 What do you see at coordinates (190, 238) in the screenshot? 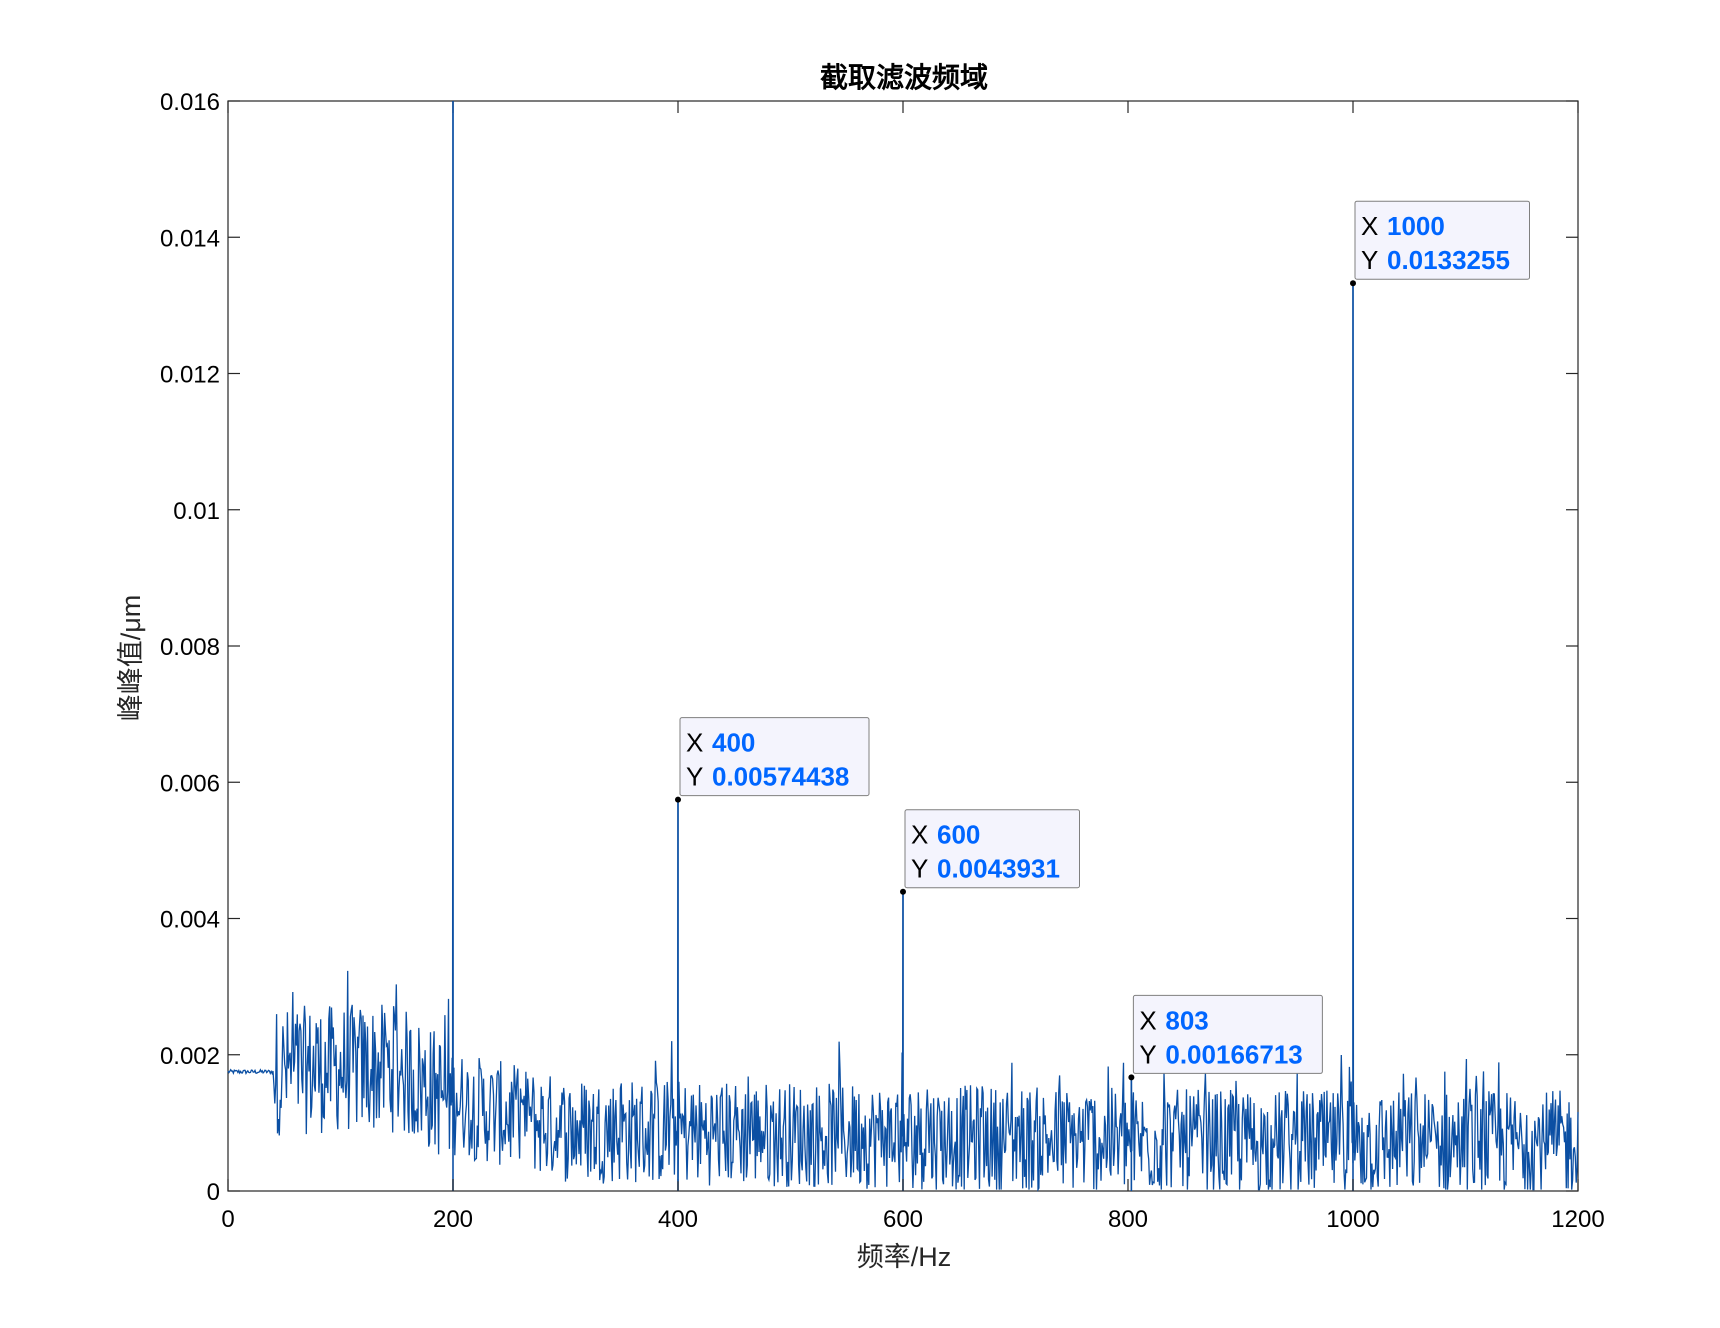
I see `y-tick-label: 0.014` at bounding box center [190, 238].